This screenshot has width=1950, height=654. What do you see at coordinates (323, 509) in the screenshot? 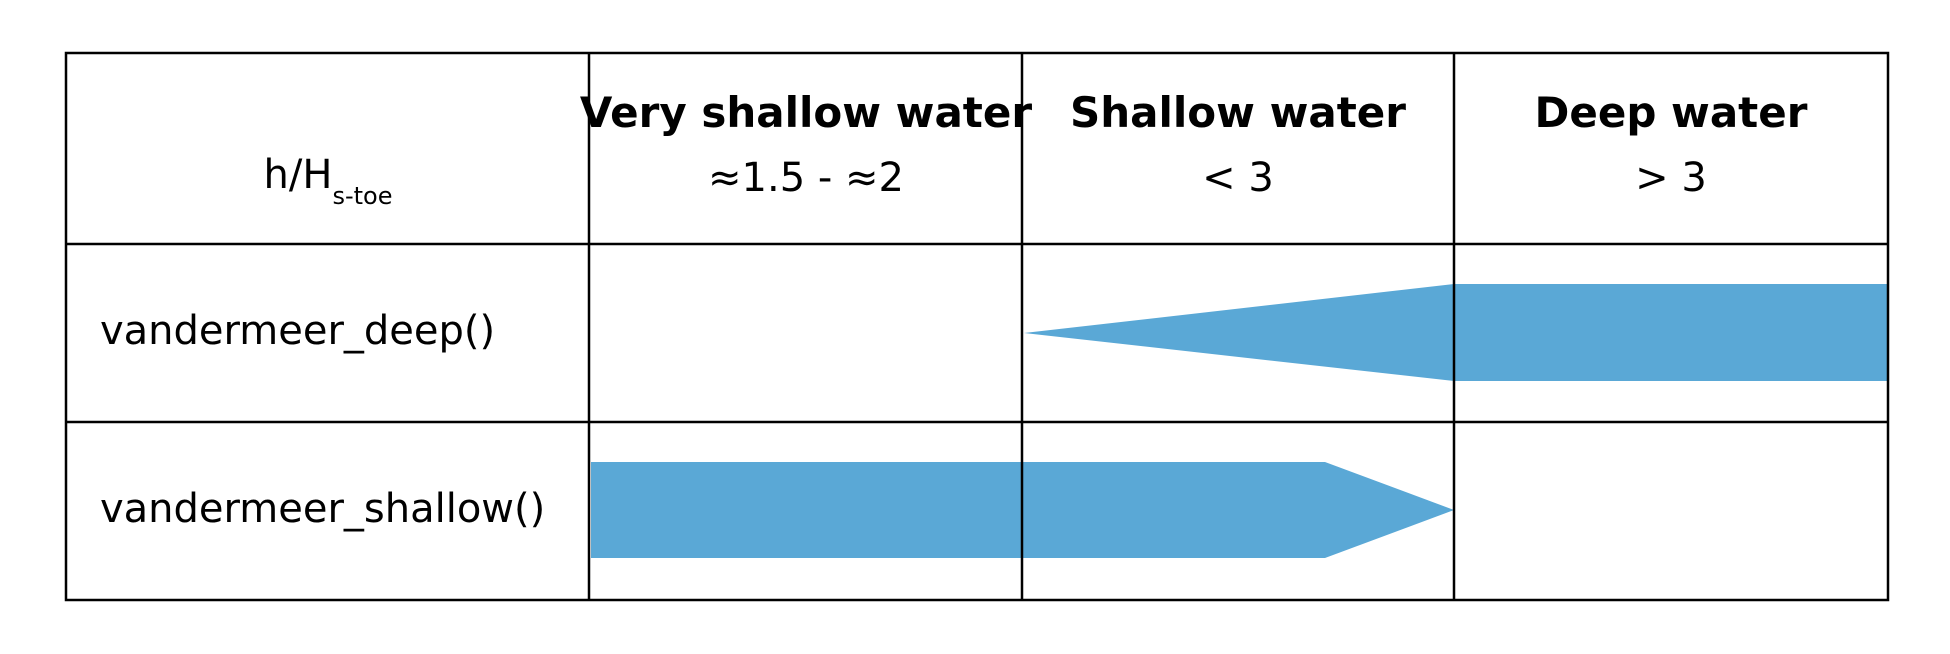
I see `row-label-vandermeer-shallow: vandermeer_shallow()` at bounding box center [323, 509].